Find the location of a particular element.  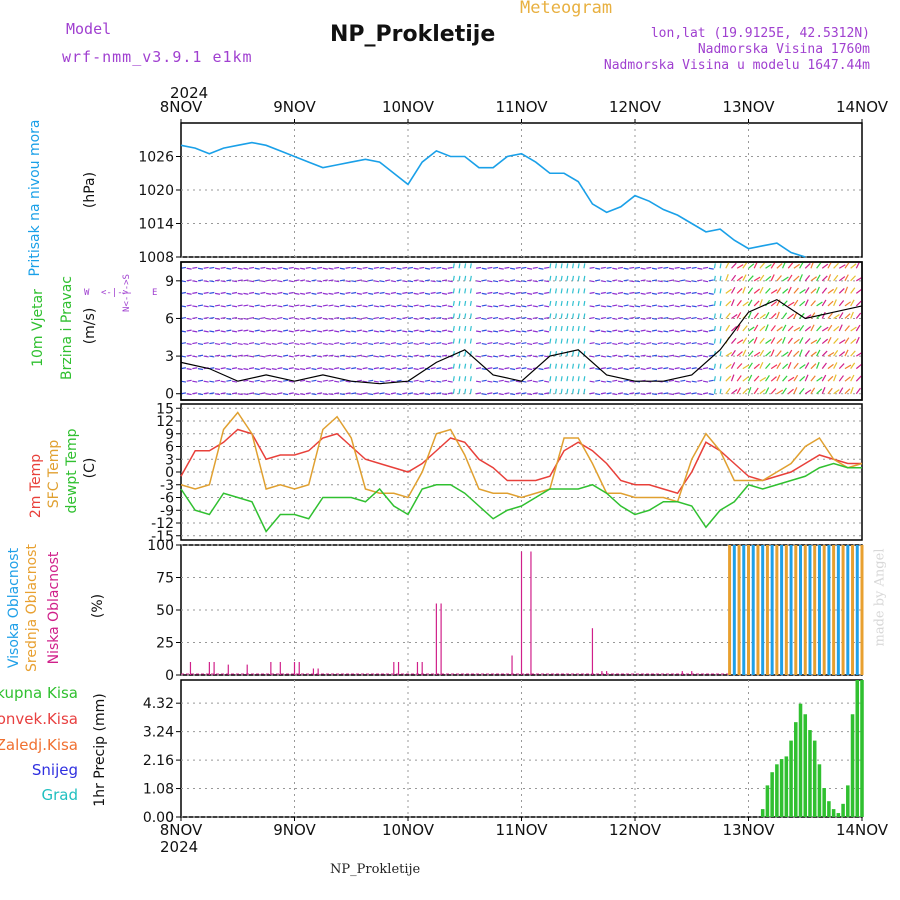

y-tick-label: -6 is located at coordinates (167, 499).